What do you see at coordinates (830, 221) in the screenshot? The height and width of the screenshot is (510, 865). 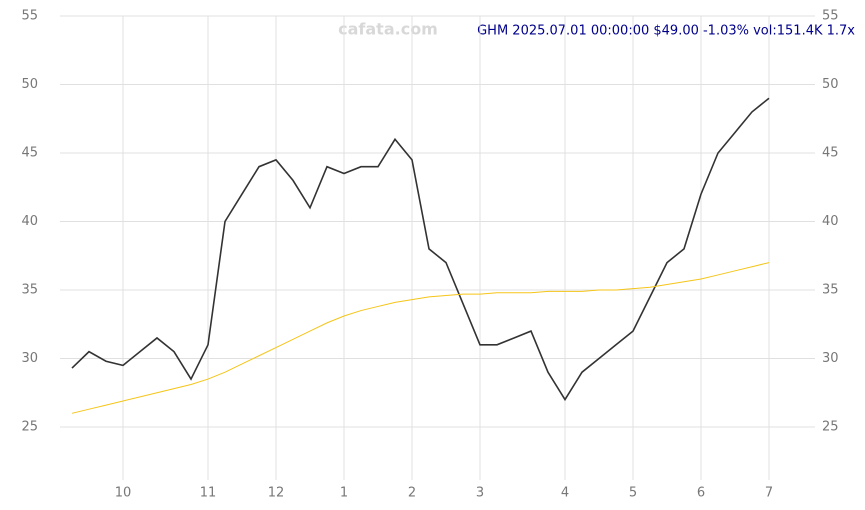 I see `y-tick-label-right: 40` at bounding box center [830, 221].